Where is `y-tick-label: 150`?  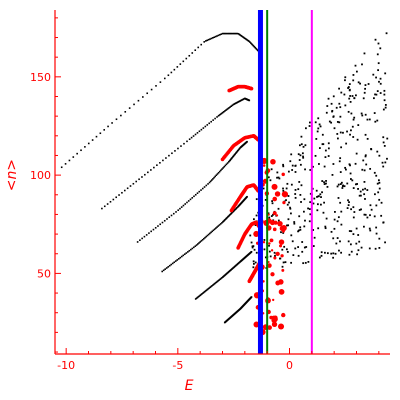
y-tick-label: 150 is located at coordinates (40, 77).